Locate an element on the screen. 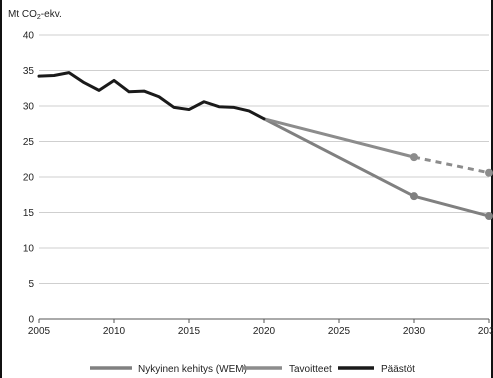  y-tick-label: 15 is located at coordinates (29, 213).